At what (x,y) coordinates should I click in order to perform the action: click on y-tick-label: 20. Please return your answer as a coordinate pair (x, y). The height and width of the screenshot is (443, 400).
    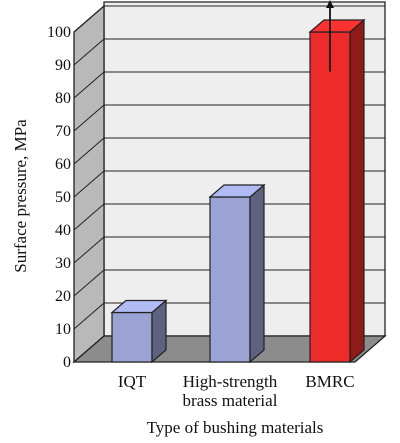
    Looking at the image, I should click on (63, 296).